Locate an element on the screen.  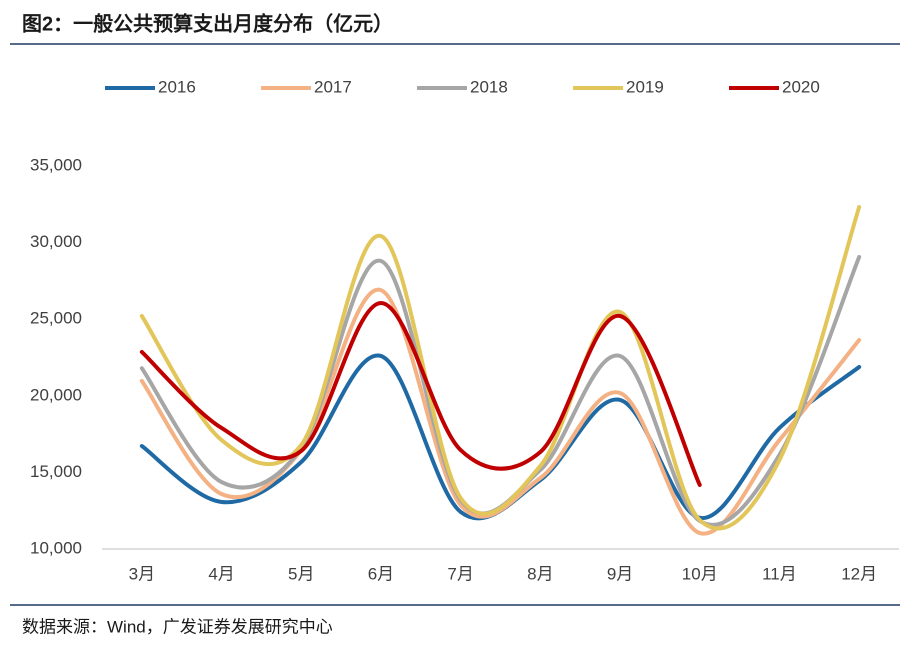
x-tick-label: 7月 is located at coordinates (460, 573).